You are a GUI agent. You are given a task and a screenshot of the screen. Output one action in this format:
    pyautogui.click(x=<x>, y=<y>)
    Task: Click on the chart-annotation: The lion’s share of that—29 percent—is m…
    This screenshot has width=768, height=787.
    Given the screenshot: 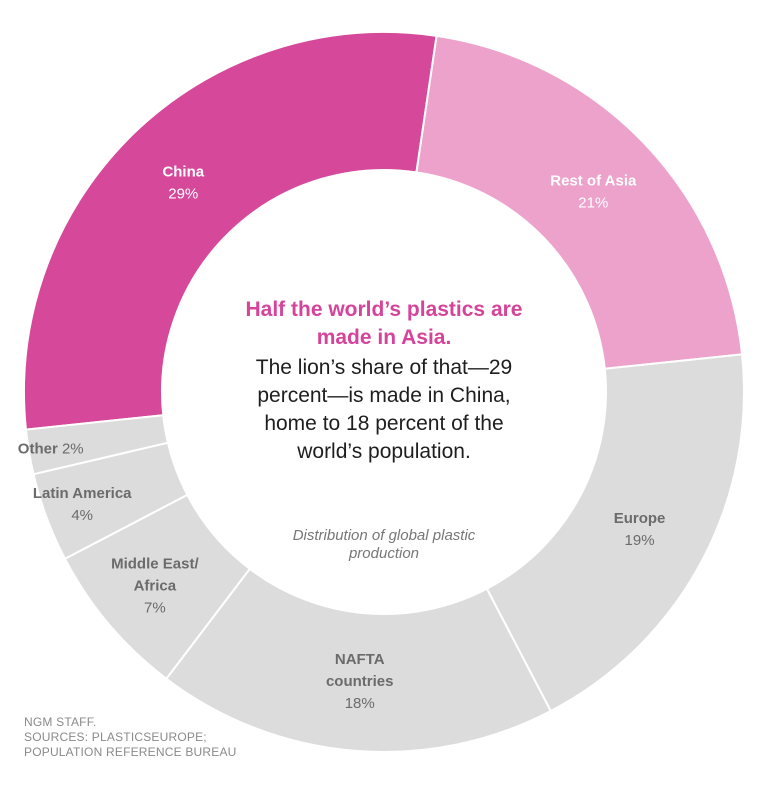 What is the action you would take?
    pyautogui.click(x=384, y=409)
    